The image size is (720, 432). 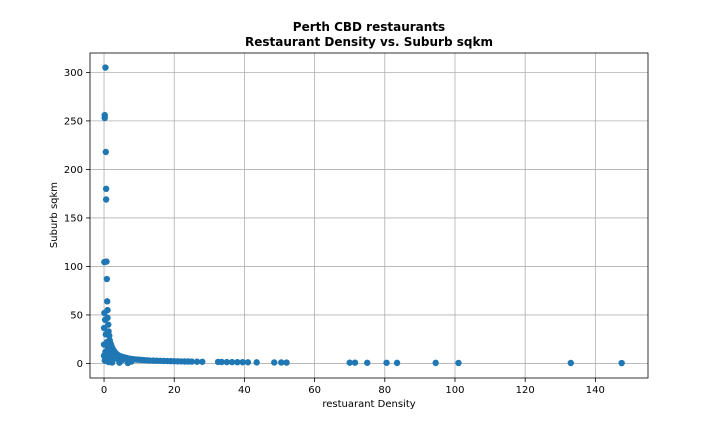 I want to click on y-tick-label: 300, so click(x=73, y=73).